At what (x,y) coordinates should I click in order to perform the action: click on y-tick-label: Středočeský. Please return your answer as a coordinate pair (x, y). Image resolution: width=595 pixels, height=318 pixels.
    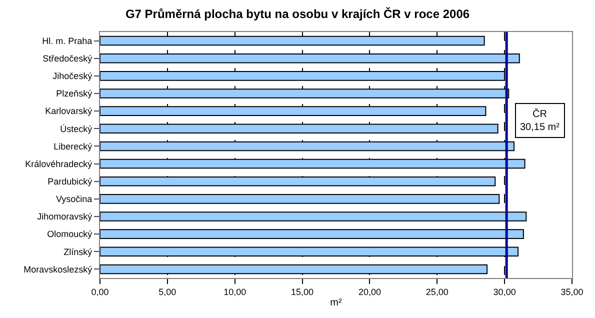
    Looking at the image, I should click on (67, 59).